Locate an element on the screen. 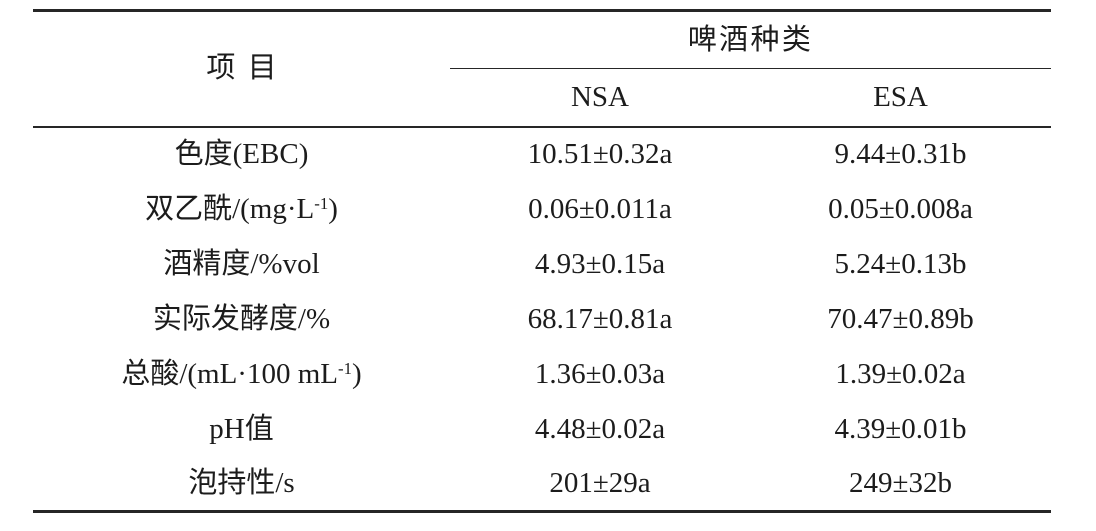  row-label: 泡持性/s is located at coordinates (241, 482).